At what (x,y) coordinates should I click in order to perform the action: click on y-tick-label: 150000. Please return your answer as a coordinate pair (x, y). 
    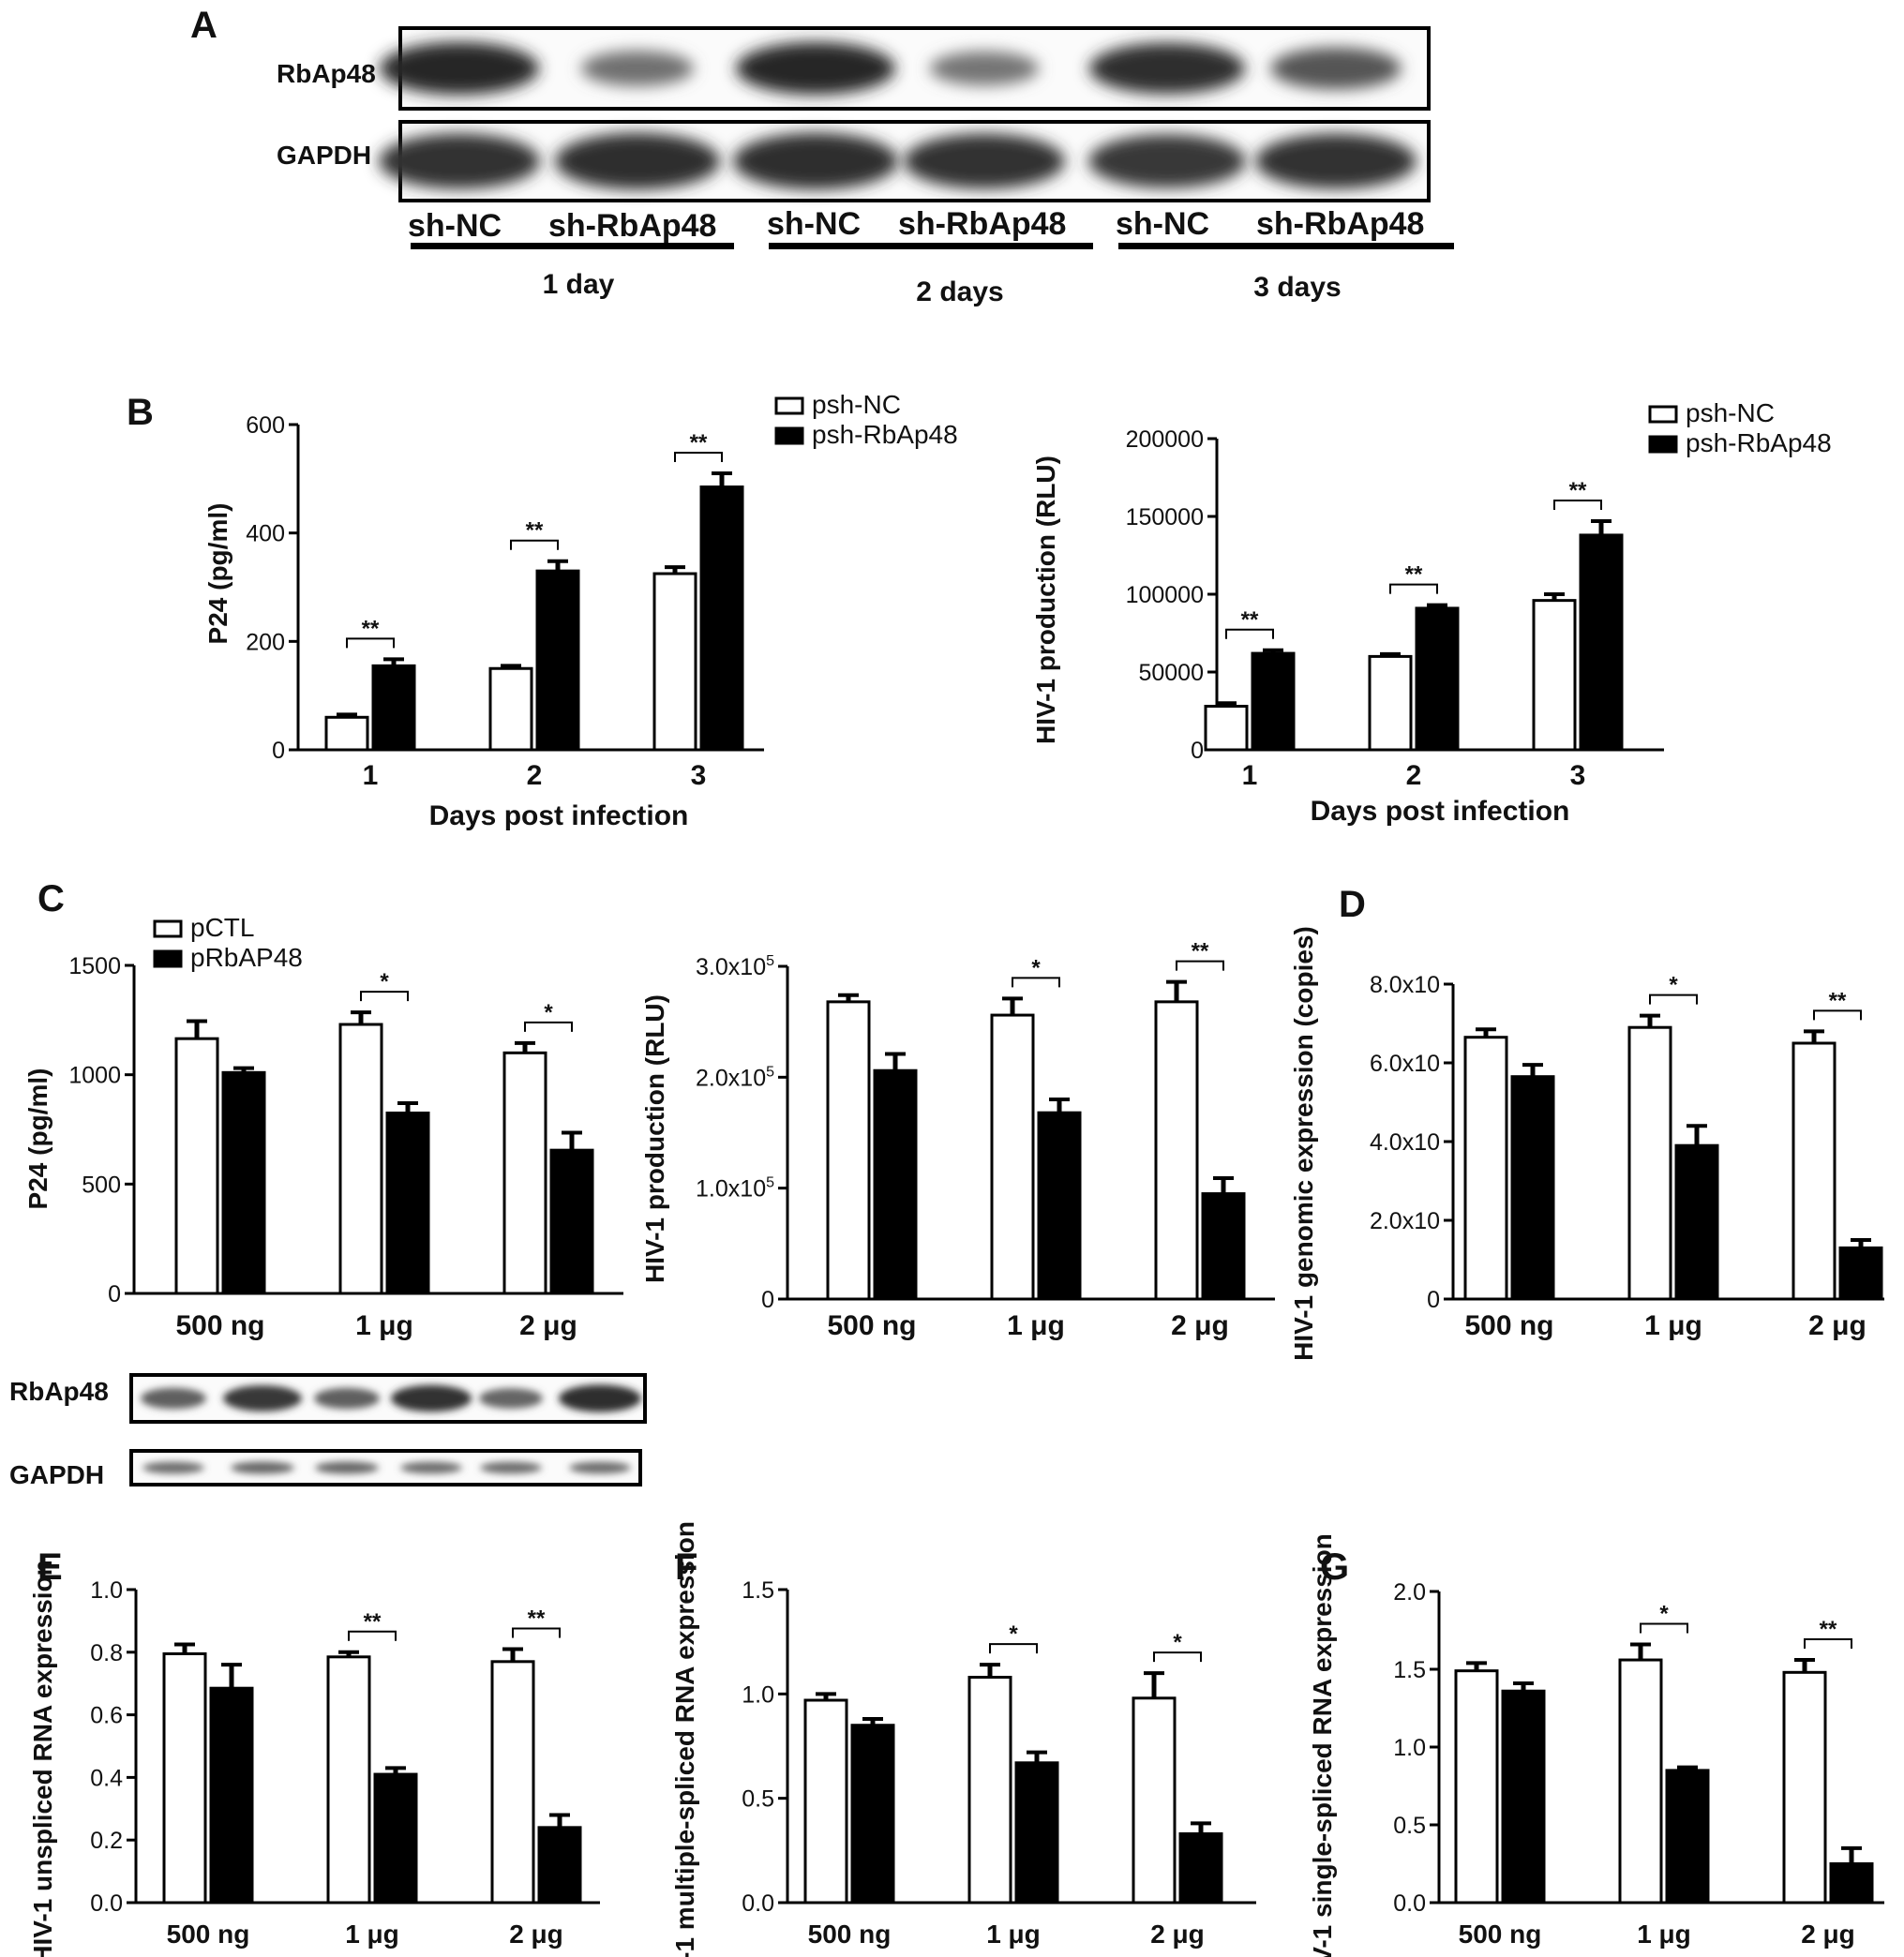
    Looking at the image, I should click on (1165, 517).